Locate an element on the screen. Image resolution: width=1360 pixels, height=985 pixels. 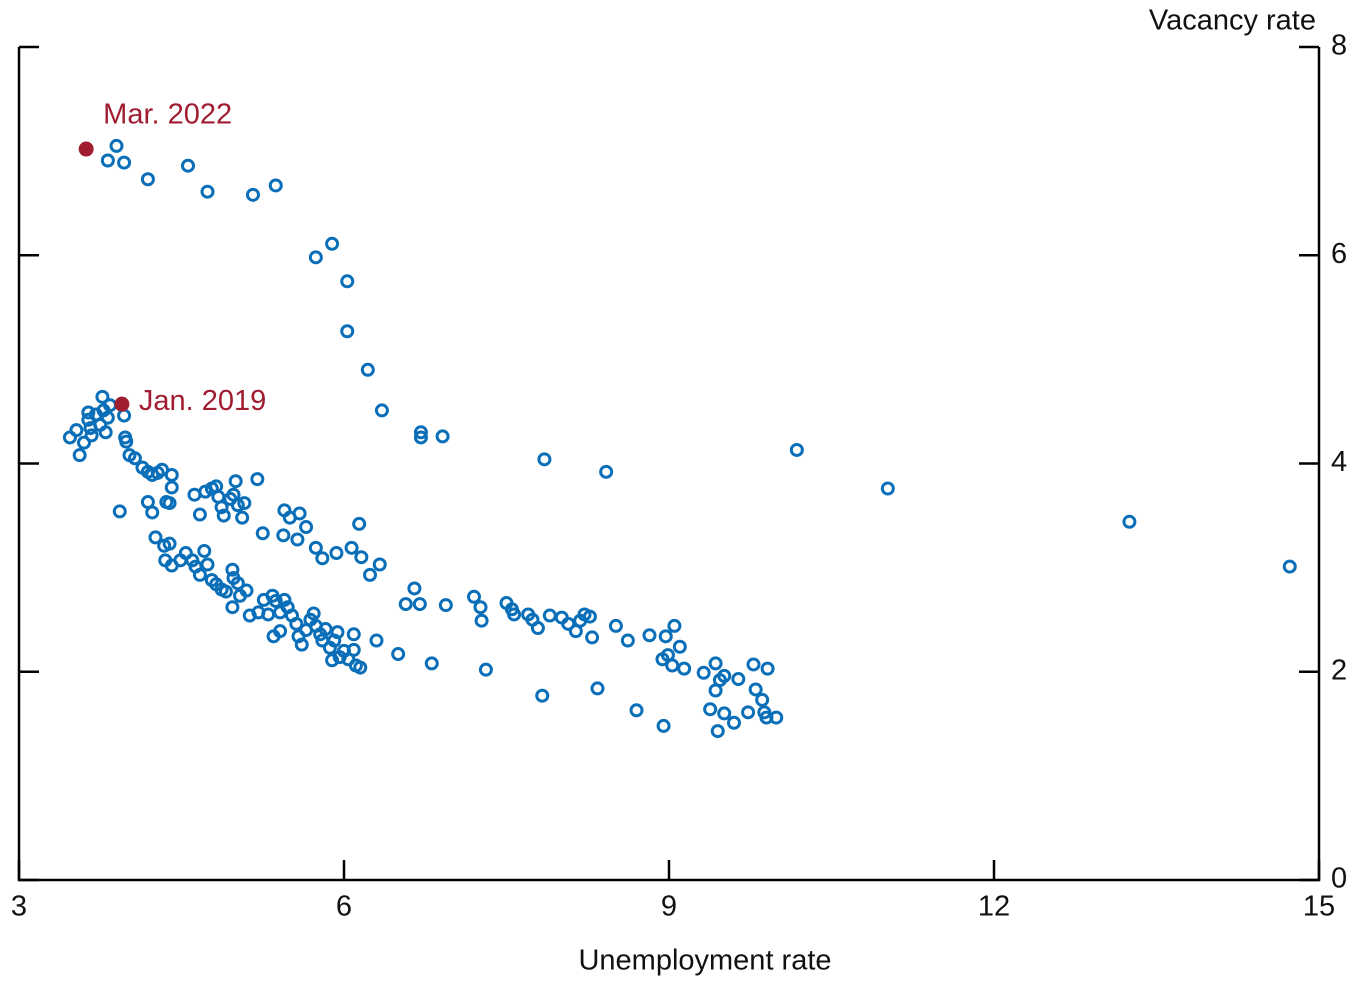
y-tick-label: 6 is located at coordinates (1339, 254).